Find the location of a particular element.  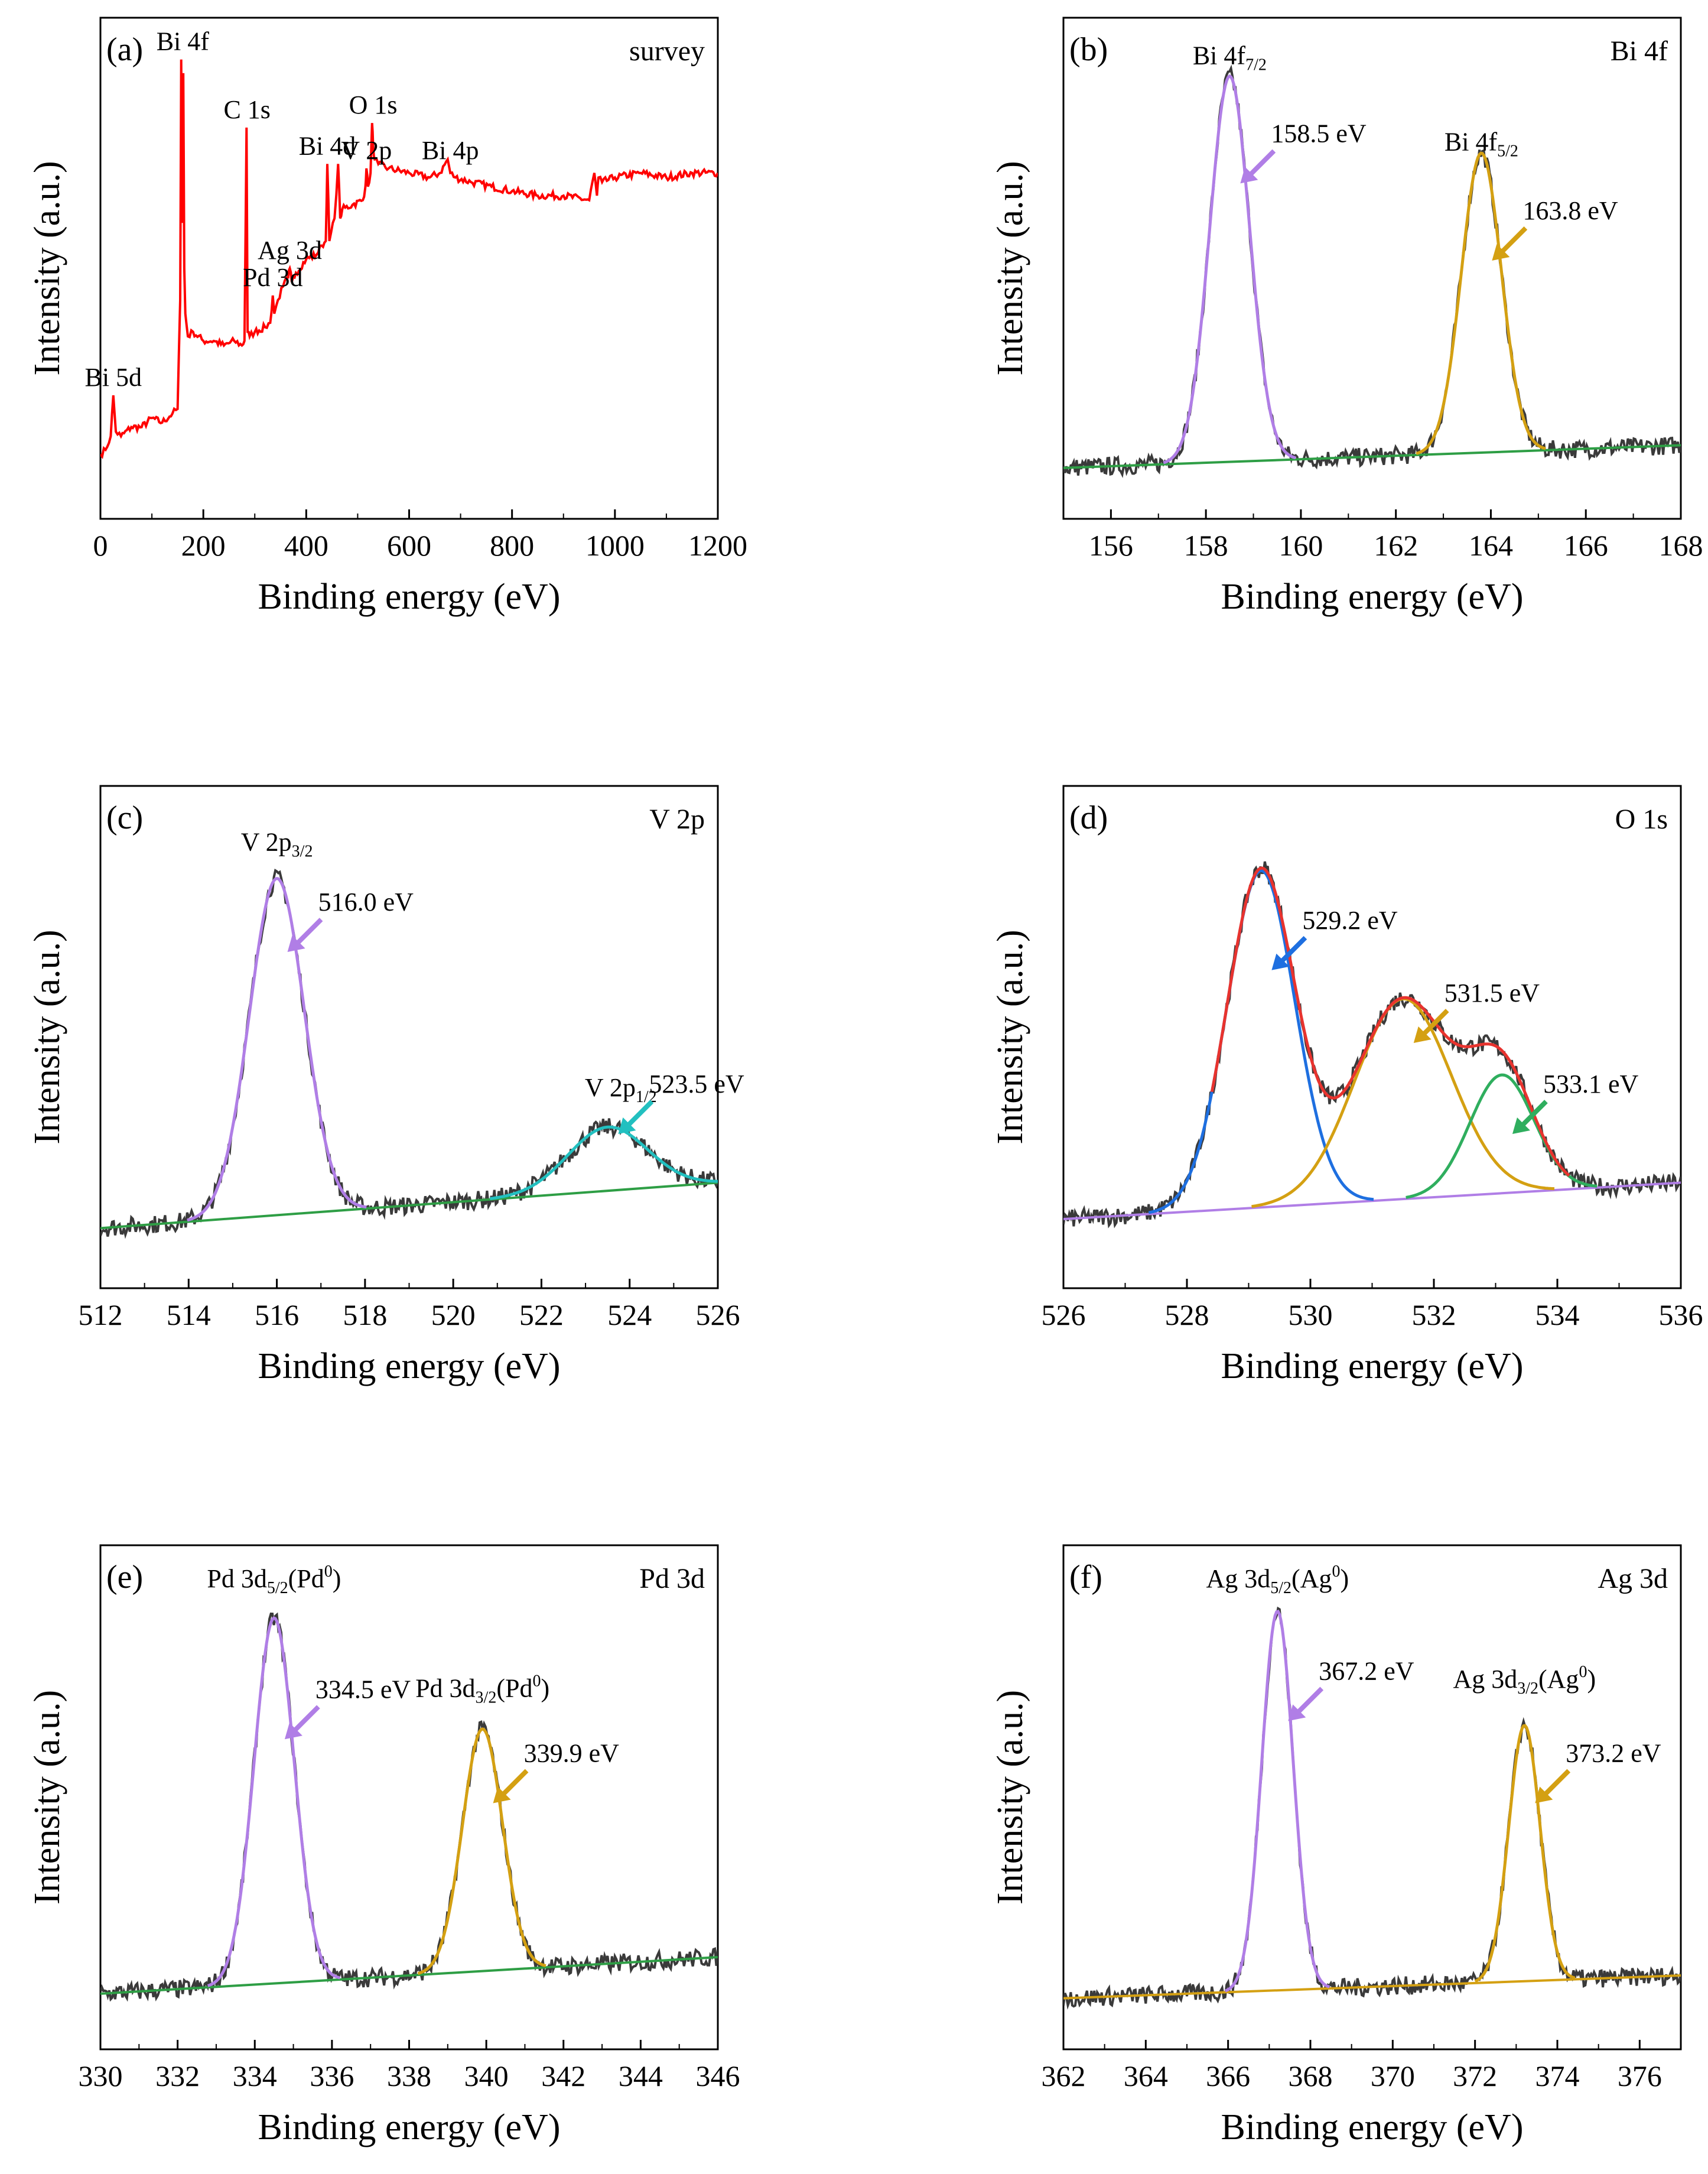

x-tick-label: 340 is located at coordinates (486, 2075).